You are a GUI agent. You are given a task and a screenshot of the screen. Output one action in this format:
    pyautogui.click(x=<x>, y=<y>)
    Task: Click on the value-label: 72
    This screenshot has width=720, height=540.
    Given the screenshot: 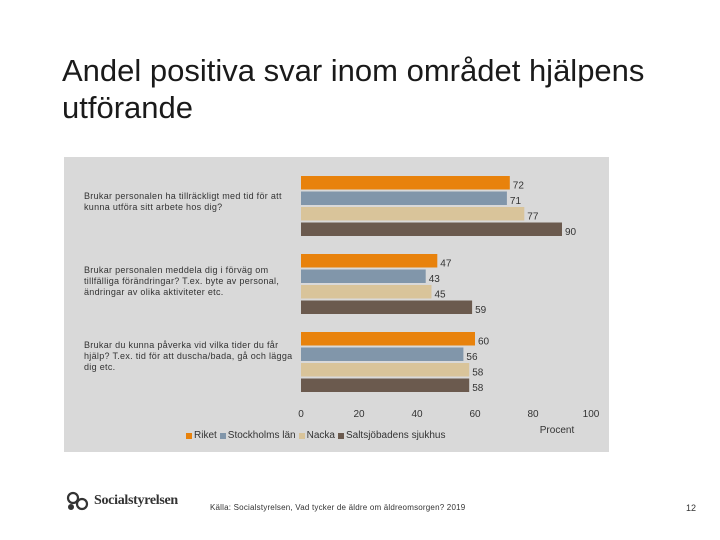 What is the action you would take?
    pyautogui.click(x=519, y=186)
    